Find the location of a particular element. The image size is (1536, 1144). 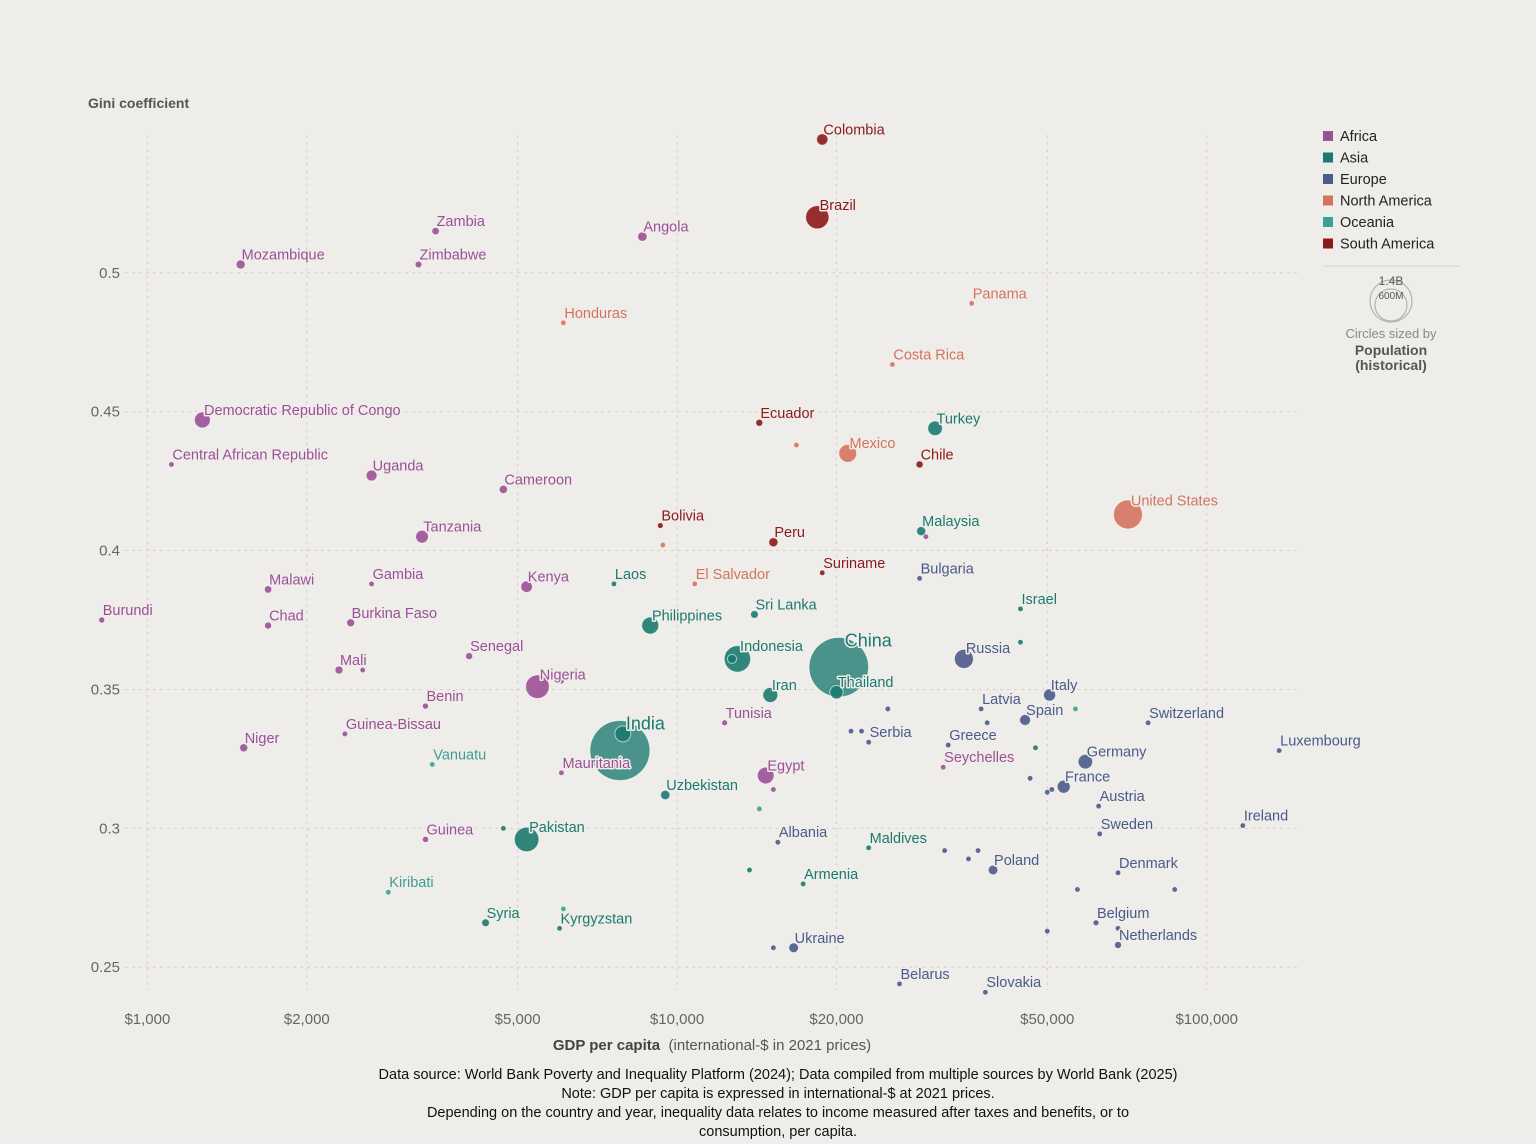

x-tick-label: $100,000 is located at coordinates (1206, 1019).